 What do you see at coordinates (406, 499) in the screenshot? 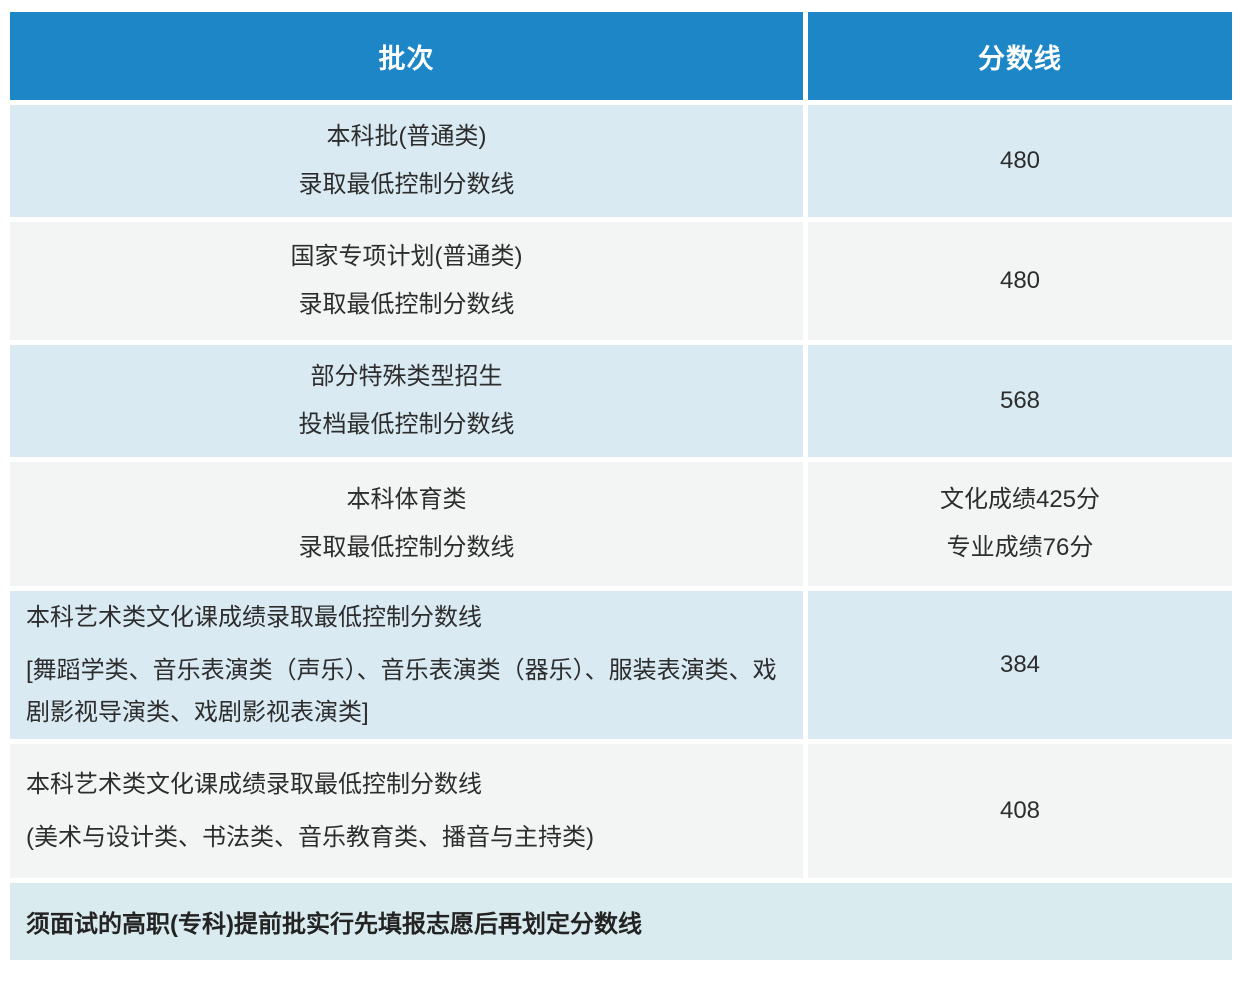
I see `batch-line: 本科体育类` at bounding box center [406, 499].